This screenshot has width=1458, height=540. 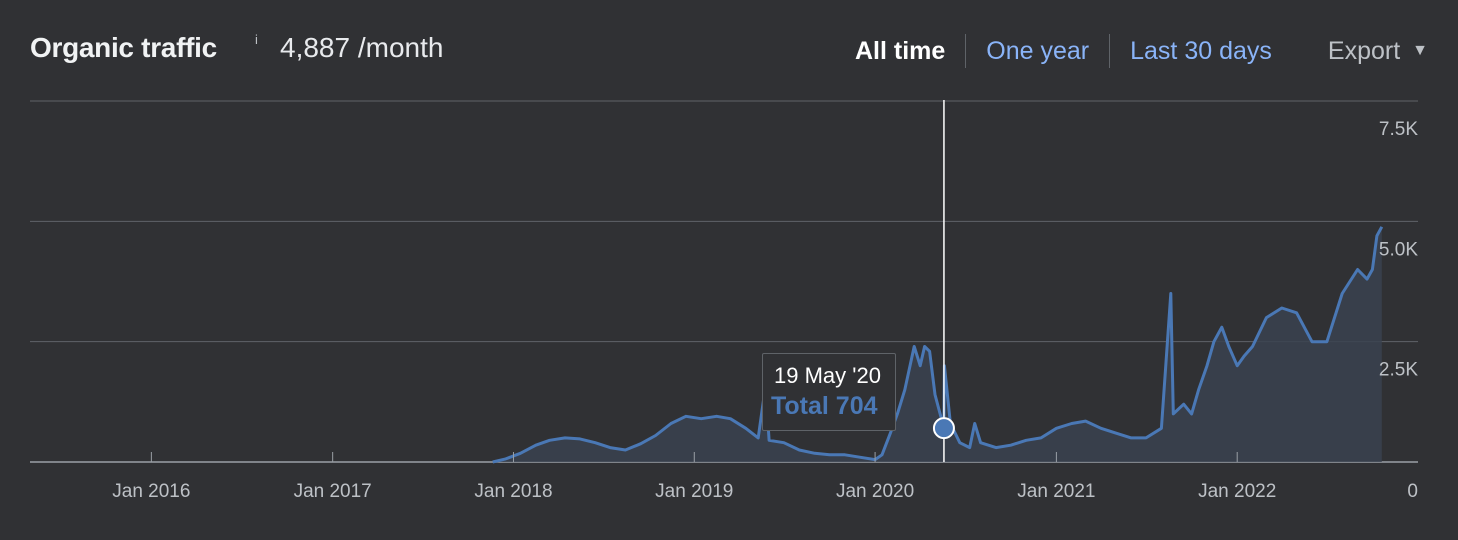 I want to click on y-tick-label: 7.5K, so click(x=1398, y=129).